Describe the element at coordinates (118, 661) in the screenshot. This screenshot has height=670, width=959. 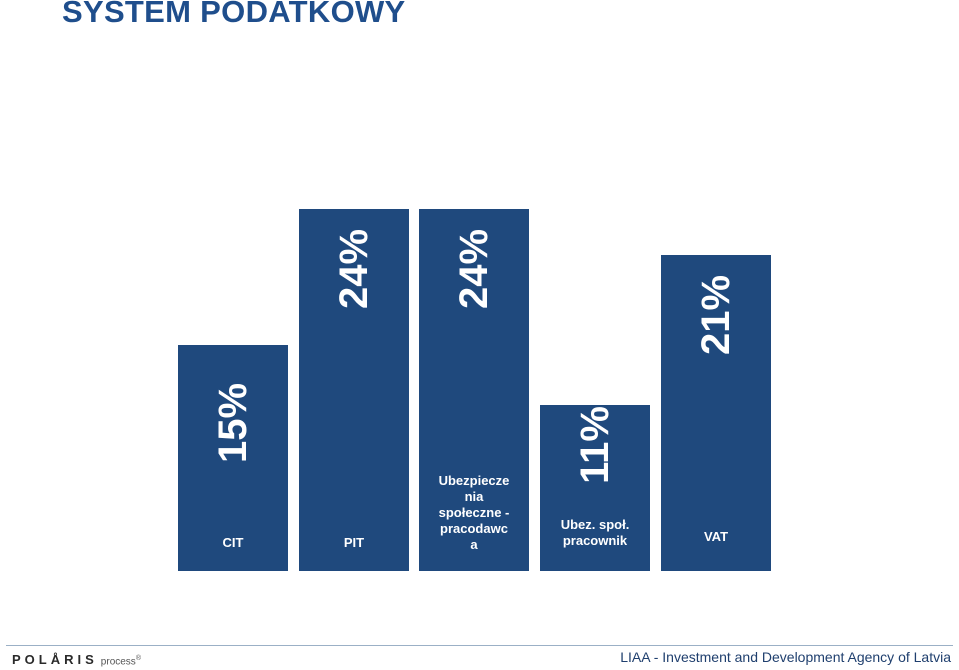
I see `logo-sub-word: process` at that location.